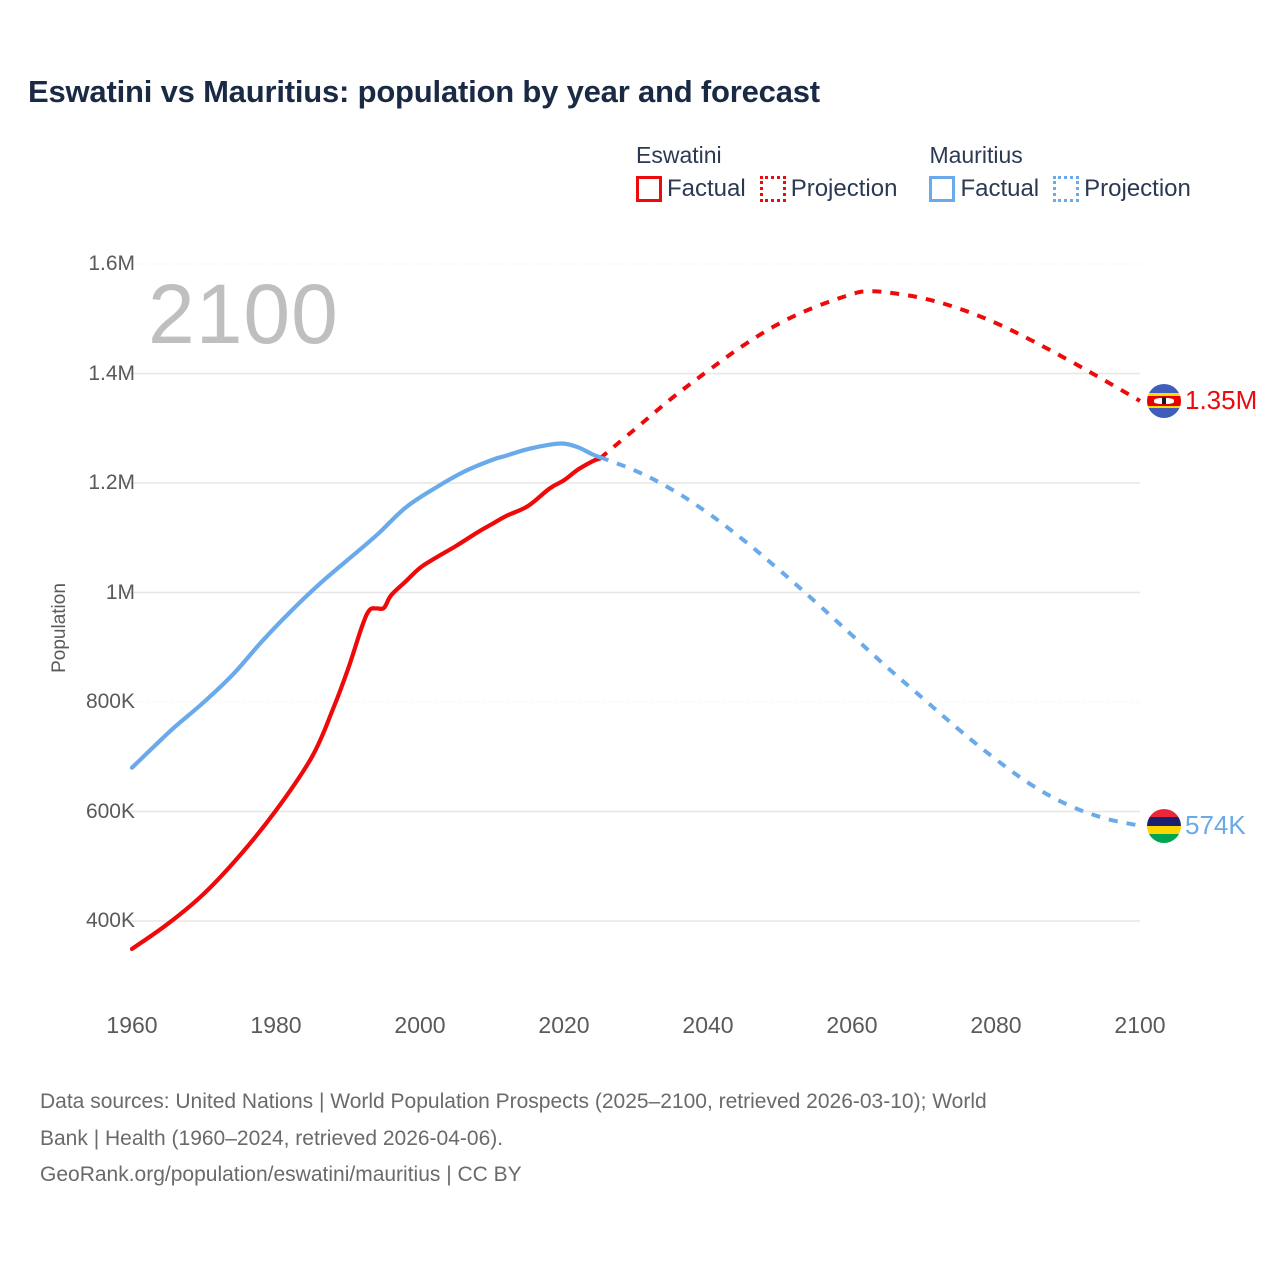 This screenshot has width=1280, height=1285. What do you see at coordinates (766, 172) in the screenshot?
I see `legend-group-eswatini: Eswatini Factual Projection` at bounding box center [766, 172].